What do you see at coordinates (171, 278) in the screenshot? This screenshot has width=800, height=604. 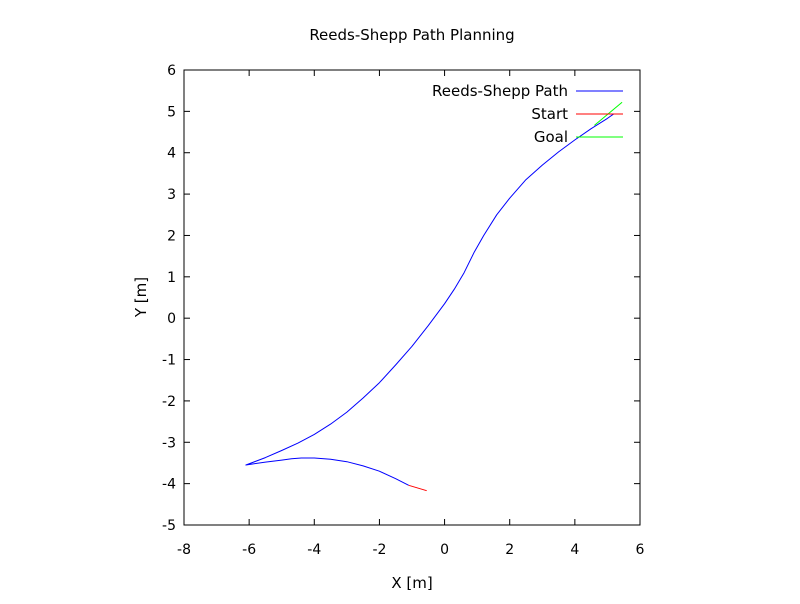 I see `y-tick-label: 1` at bounding box center [171, 278].